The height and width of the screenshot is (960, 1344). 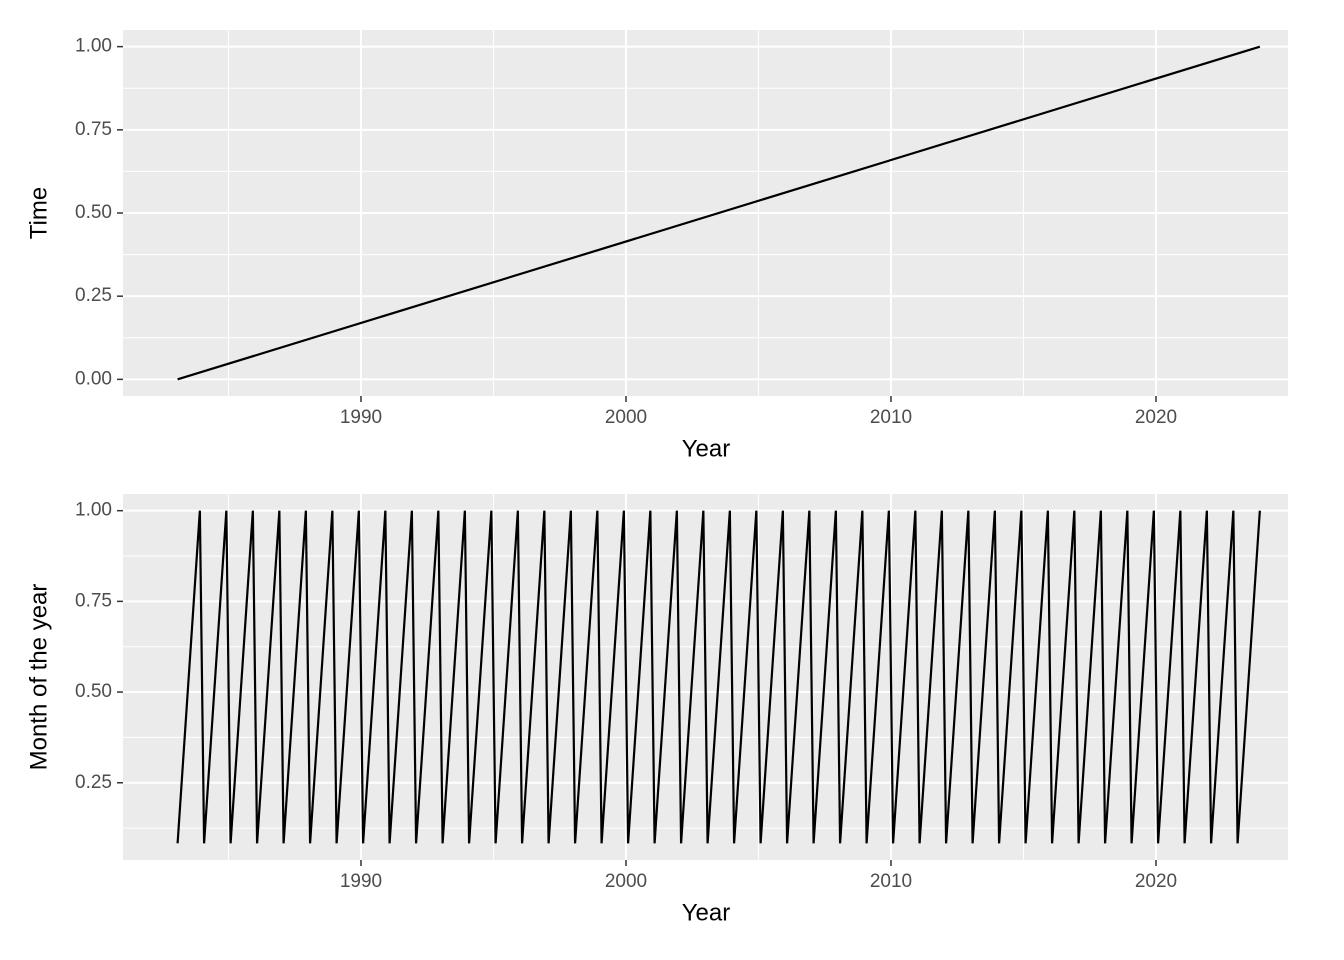 What do you see at coordinates (93, 378) in the screenshot?
I see `y-tick-label: 0.00` at bounding box center [93, 378].